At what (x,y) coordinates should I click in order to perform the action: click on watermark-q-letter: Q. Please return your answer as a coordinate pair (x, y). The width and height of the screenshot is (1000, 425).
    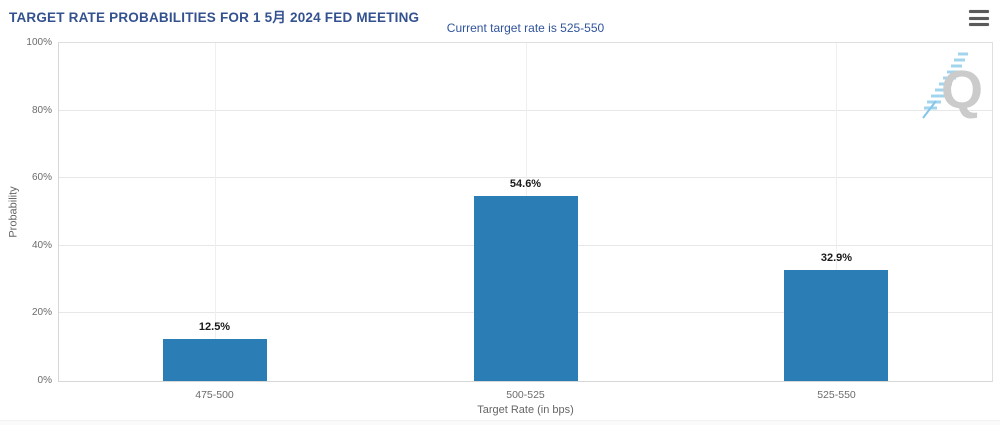
    Looking at the image, I should click on (962, 90).